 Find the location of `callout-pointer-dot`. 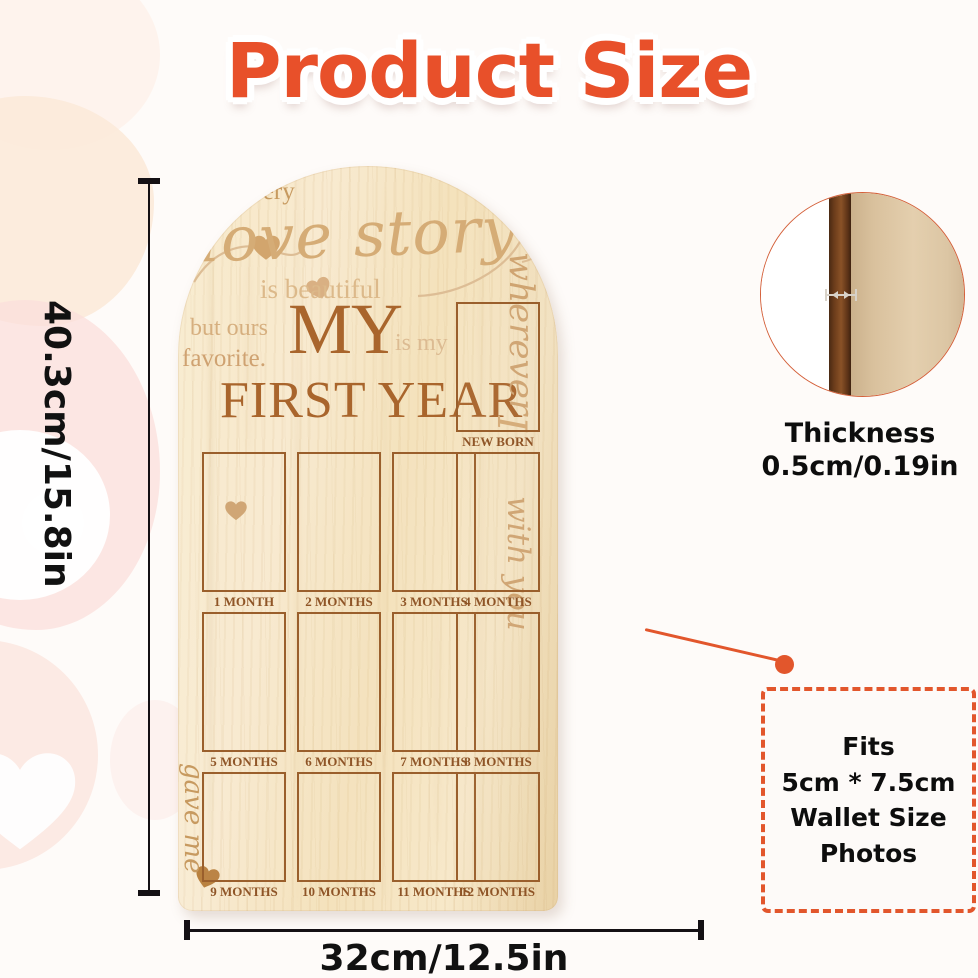

callout-pointer-dot is located at coordinates (784, 664).